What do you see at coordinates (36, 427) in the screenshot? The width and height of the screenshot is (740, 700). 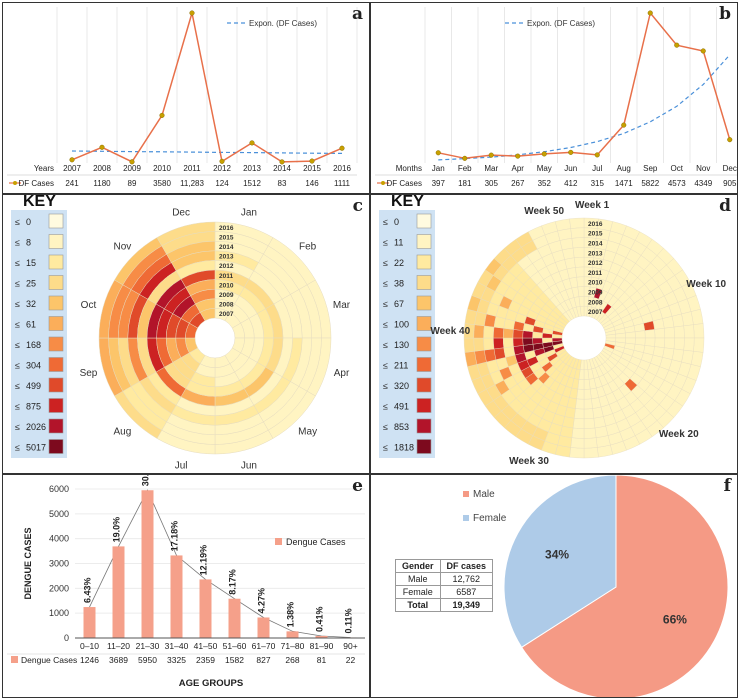 I see `key-value: 2026` at bounding box center [36, 427].